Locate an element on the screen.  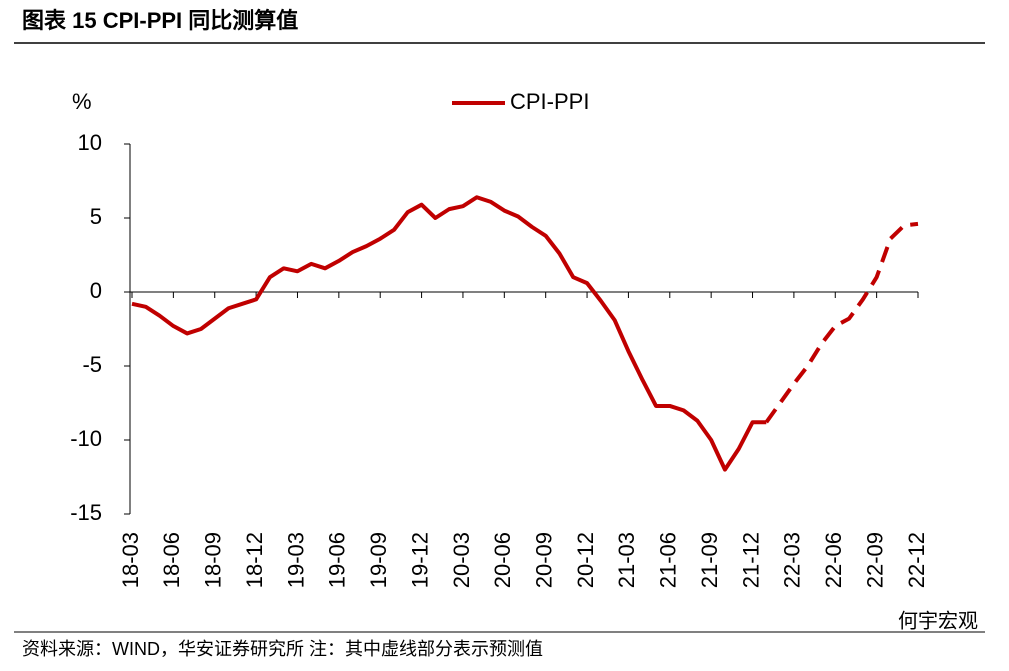
x-tick-label: 21-09 is located at coordinates (709, 560).